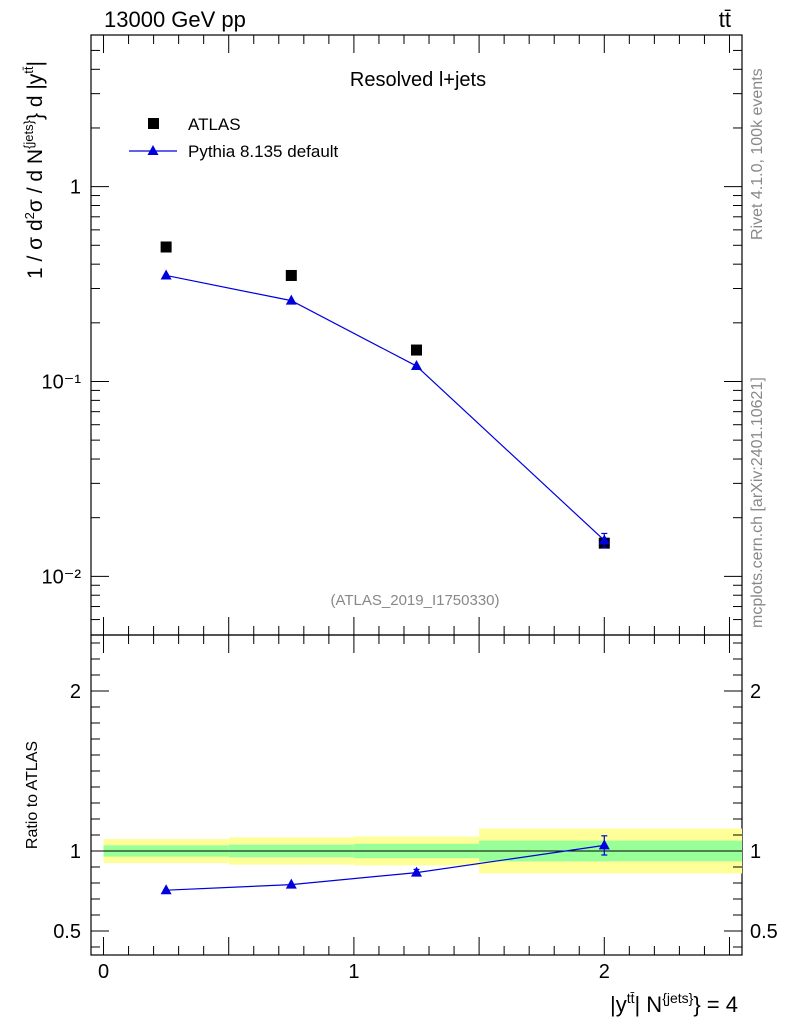  What do you see at coordinates (725, 19) in the screenshot?
I see `process-label: tt̄` at bounding box center [725, 19].